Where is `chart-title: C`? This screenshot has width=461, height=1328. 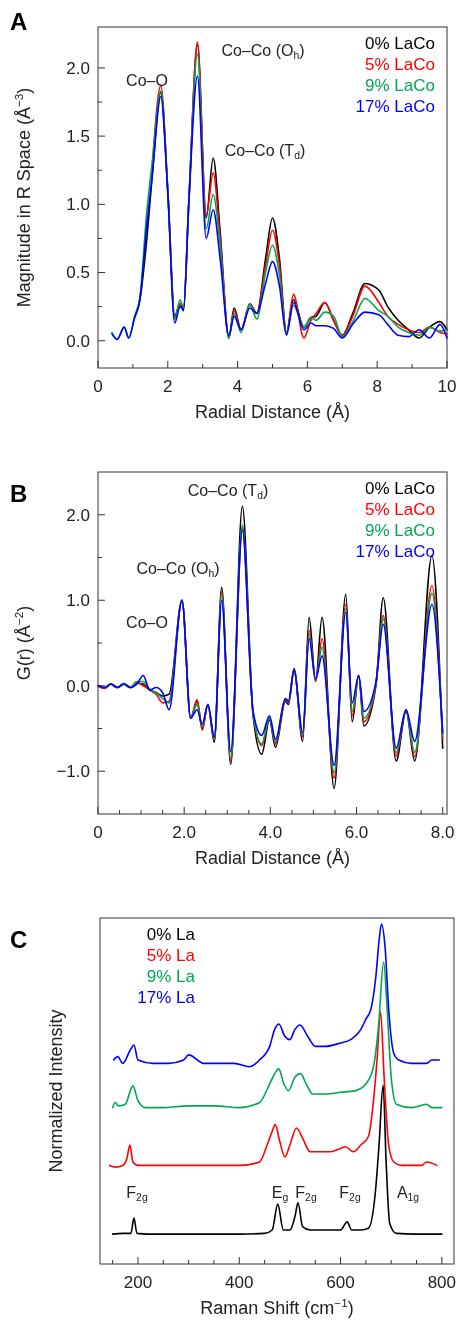
chart-title: C is located at coordinates (19, 939).